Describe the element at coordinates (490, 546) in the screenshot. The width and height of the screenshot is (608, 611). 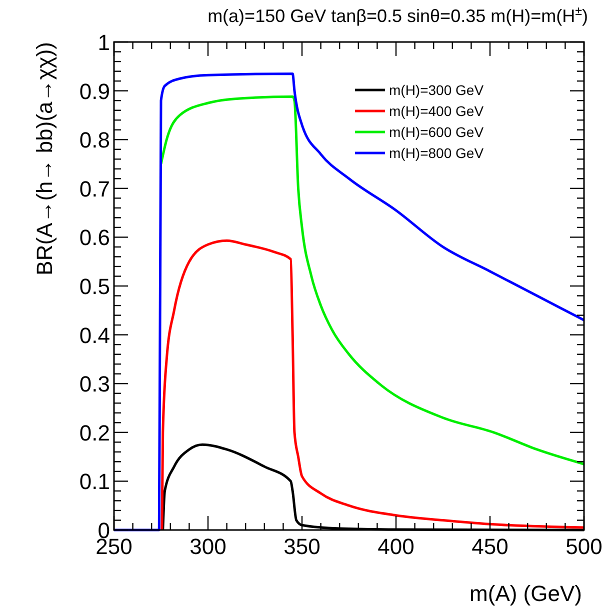
I see `x-tick-label: 450` at that location.